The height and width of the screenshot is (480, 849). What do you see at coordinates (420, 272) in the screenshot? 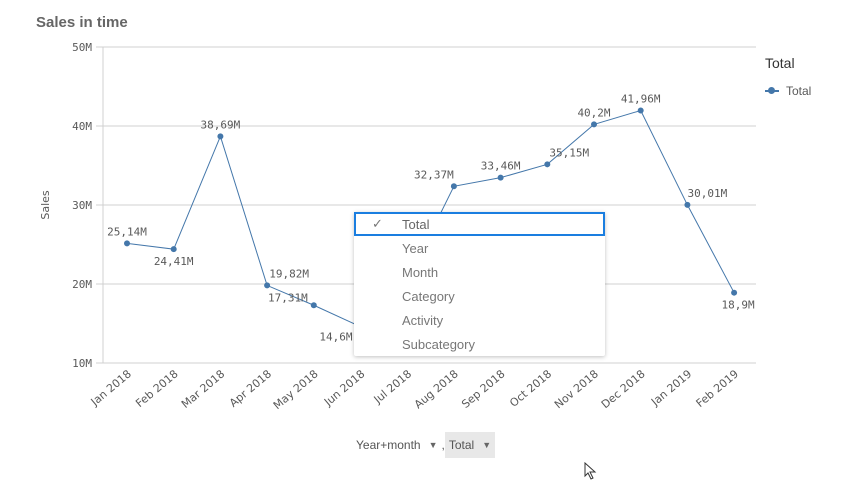
I see `dropdown-item-month: Month` at bounding box center [420, 272].